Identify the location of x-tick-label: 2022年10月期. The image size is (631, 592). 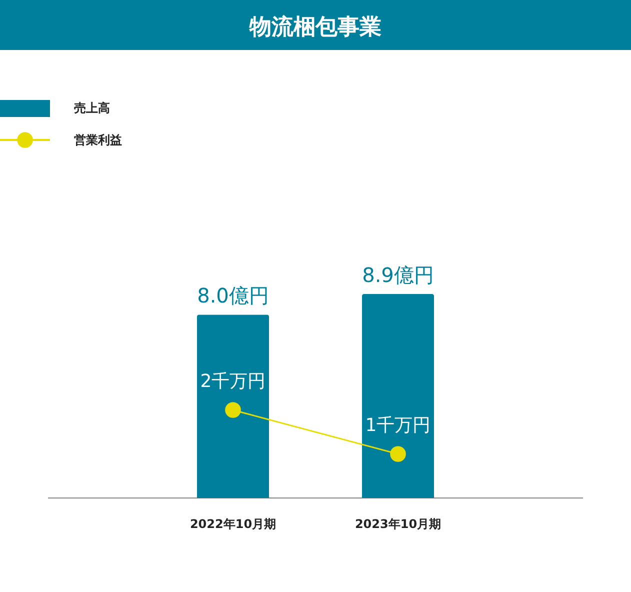
(233, 524).